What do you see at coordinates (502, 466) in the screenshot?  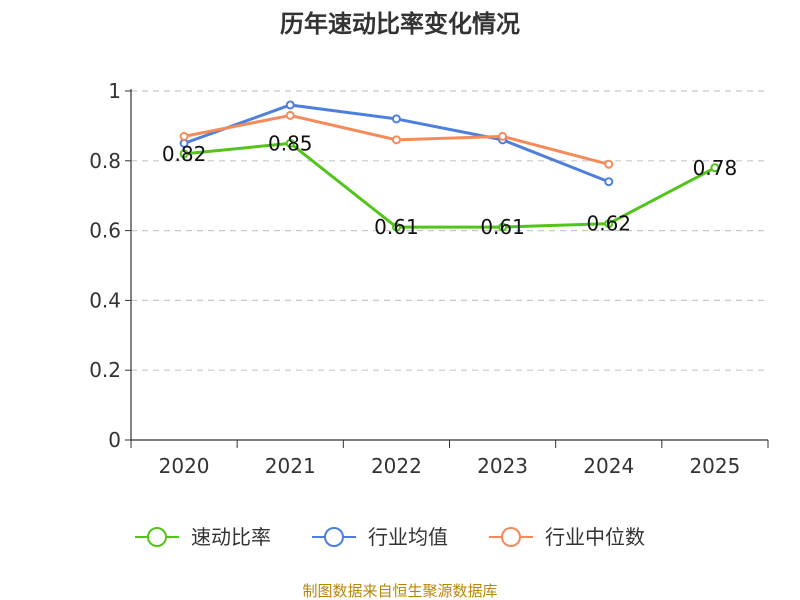 I see `x-tick-label: 2023` at bounding box center [502, 466].